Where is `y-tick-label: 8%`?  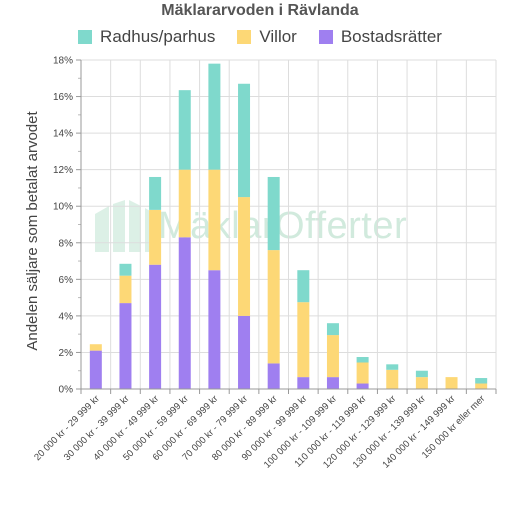
y-tick-label: 8% is located at coordinates (66, 243).